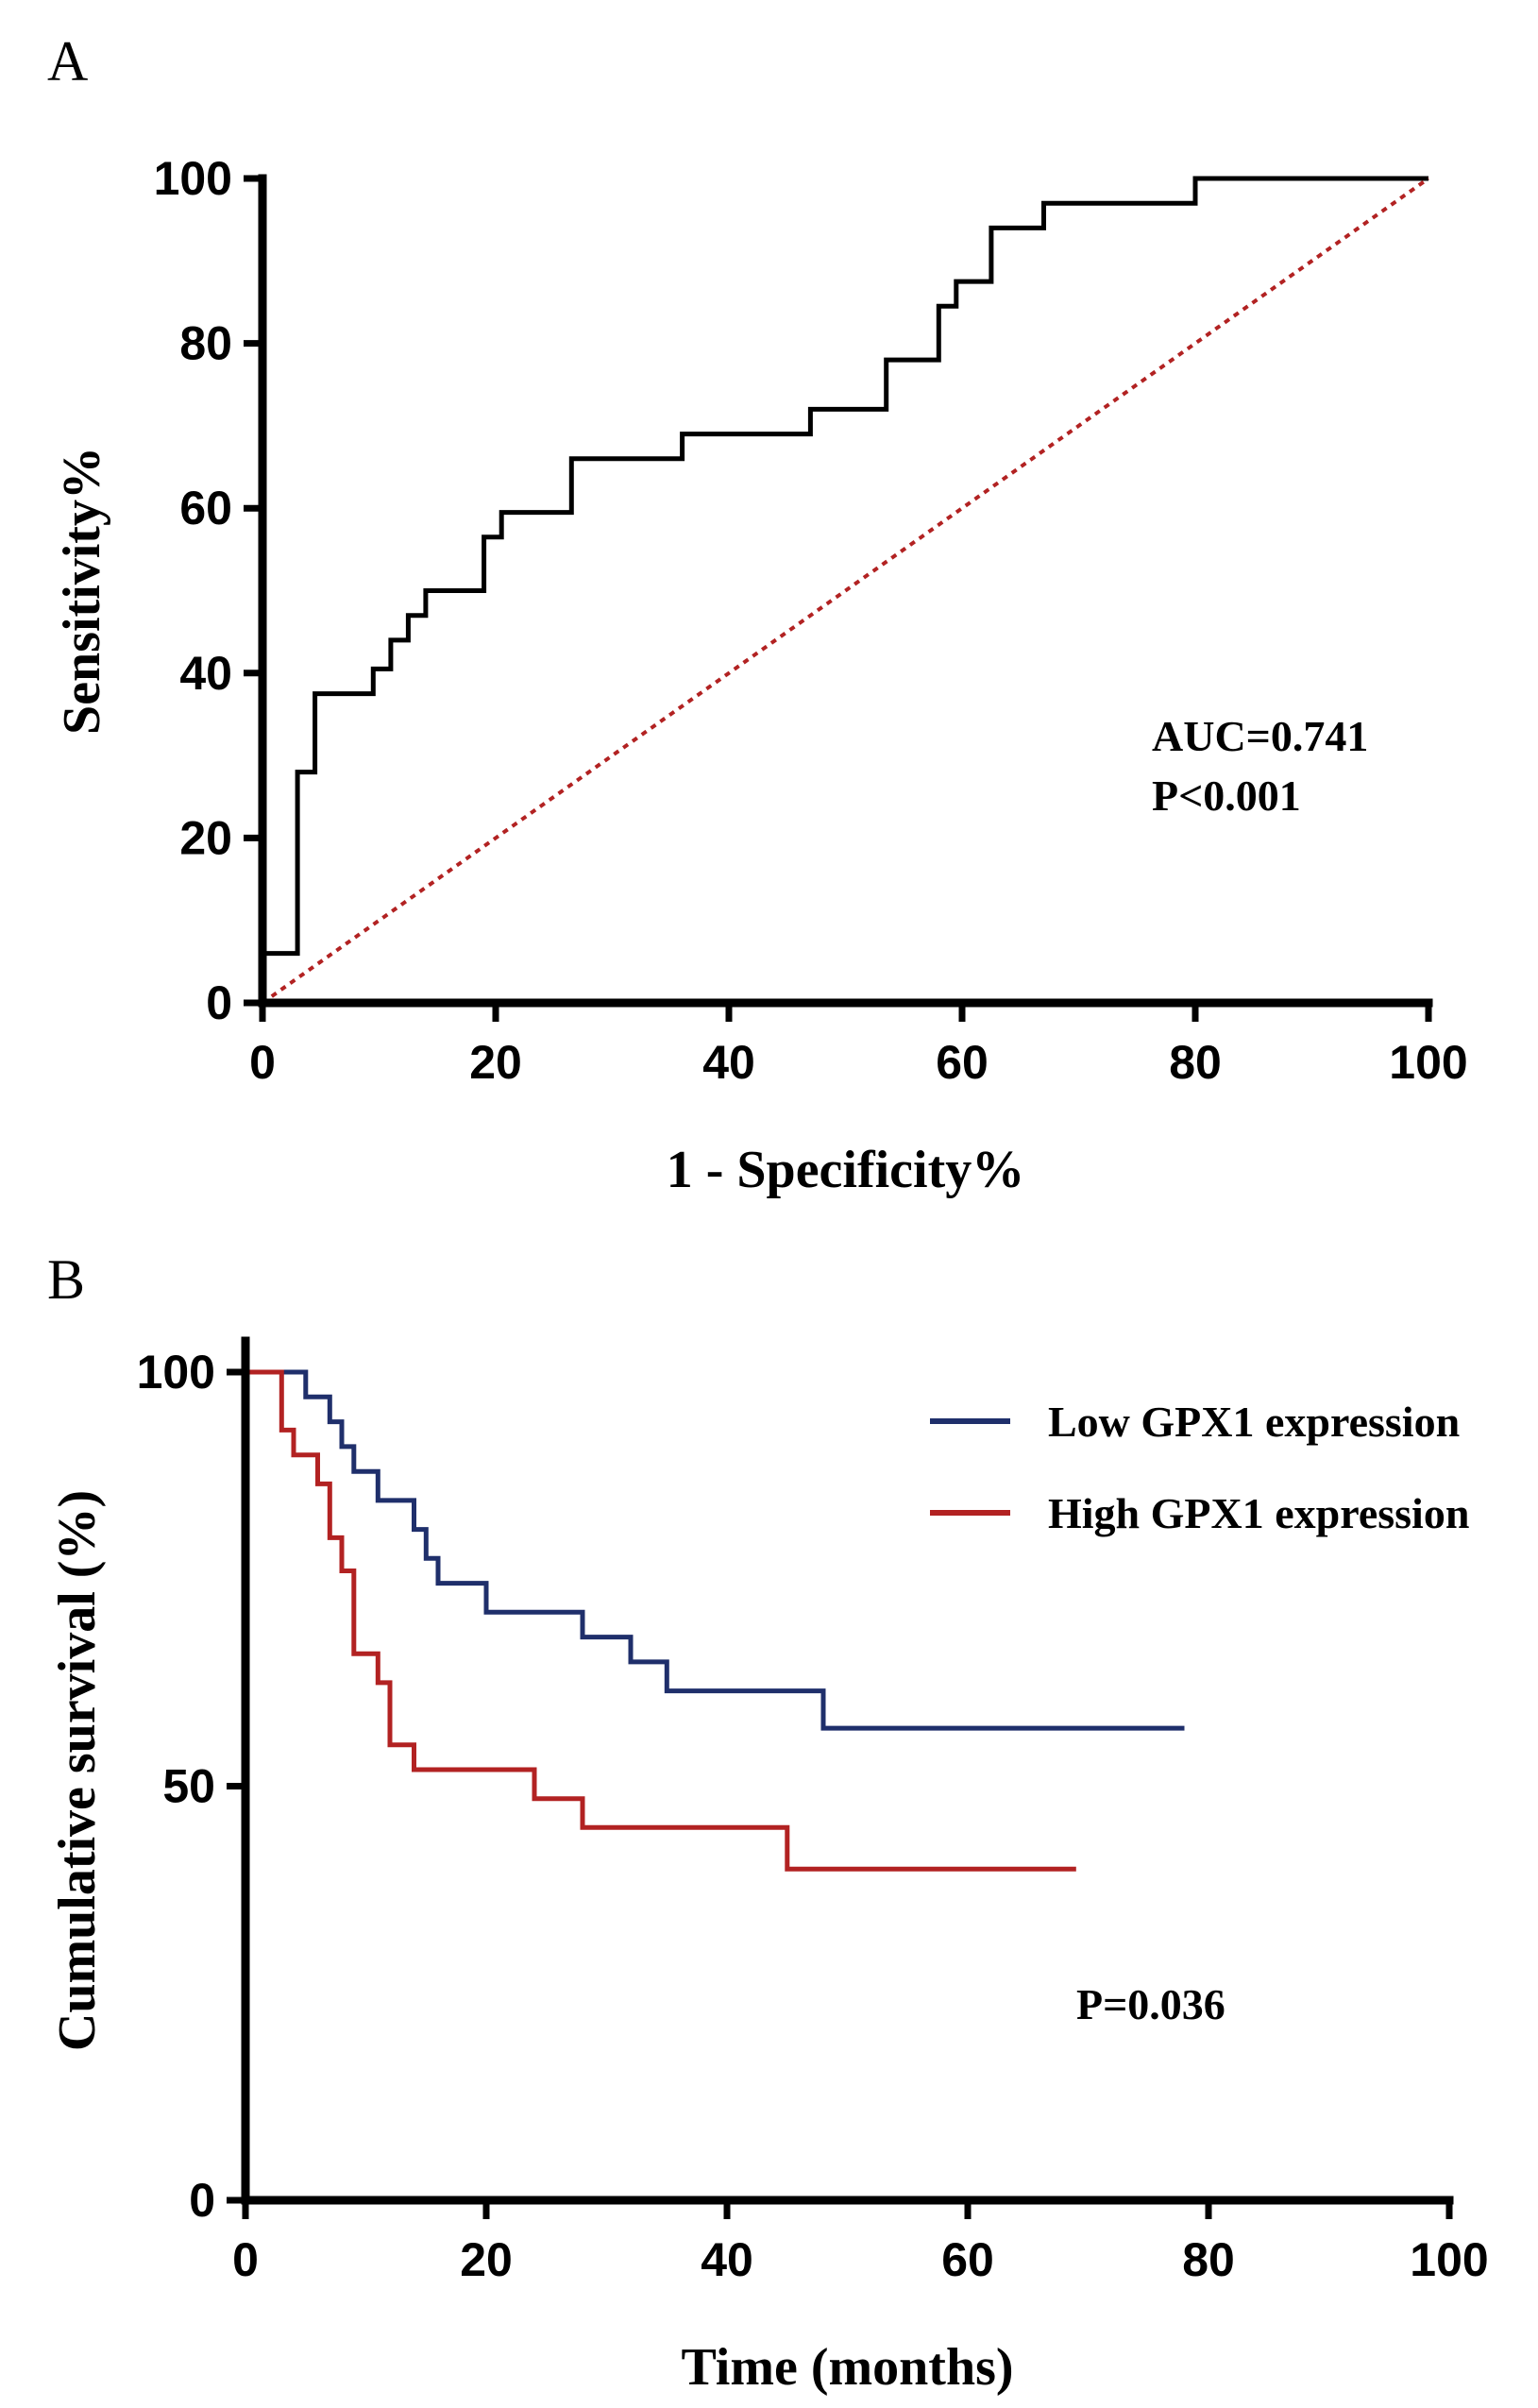 The width and height of the screenshot is (1538, 2408). Describe the element at coordinates (1259, 1513) in the screenshot. I see `legend-label-1: High GPX1 expression` at that location.